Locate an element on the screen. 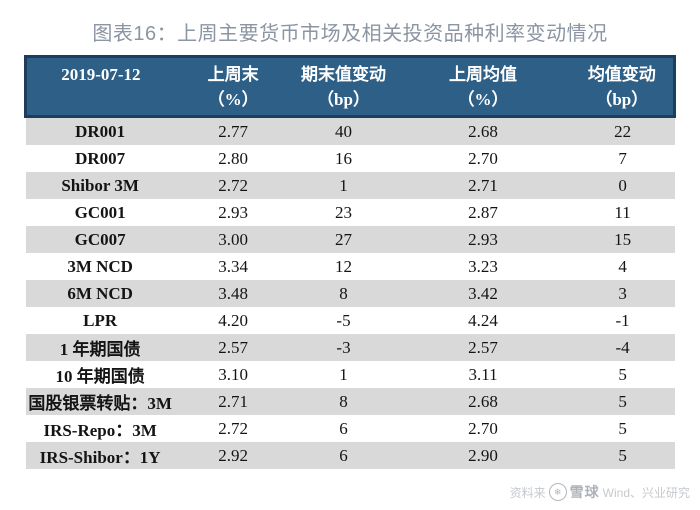  header-cell-last-week: 上周末 （%） is located at coordinates (233, 86).